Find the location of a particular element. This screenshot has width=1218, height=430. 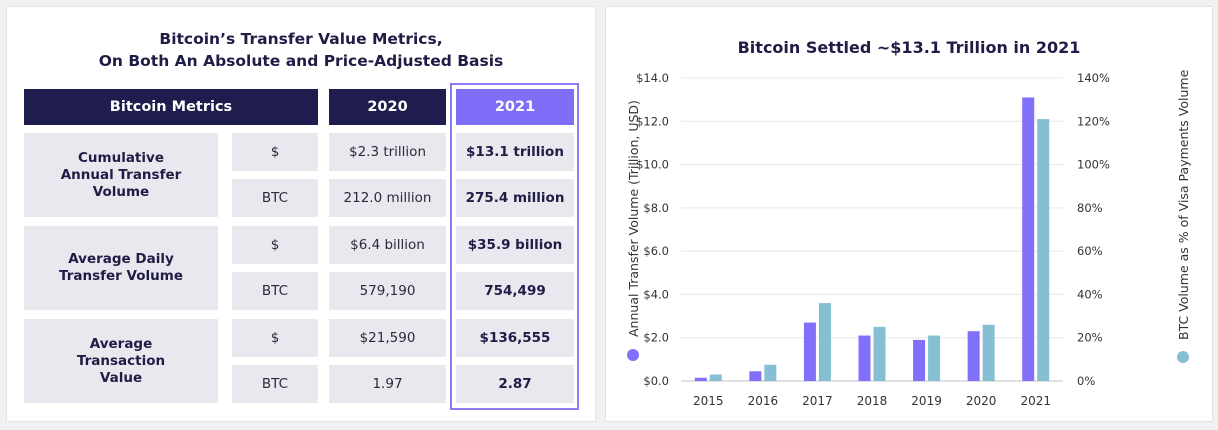

value-2021: $35.9 billion is located at coordinates (515, 245).